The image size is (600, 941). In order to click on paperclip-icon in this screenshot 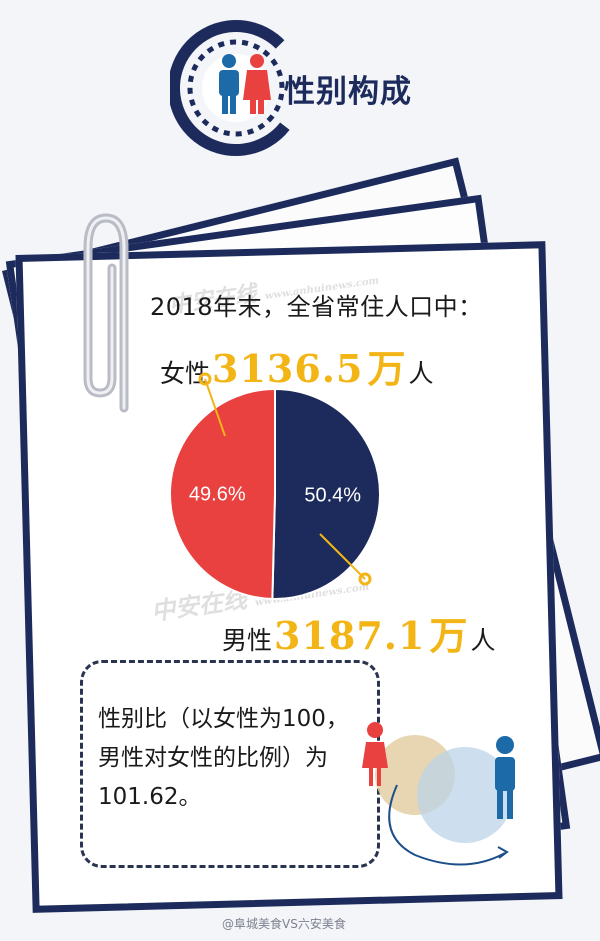, I will do `click(106, 313)`.